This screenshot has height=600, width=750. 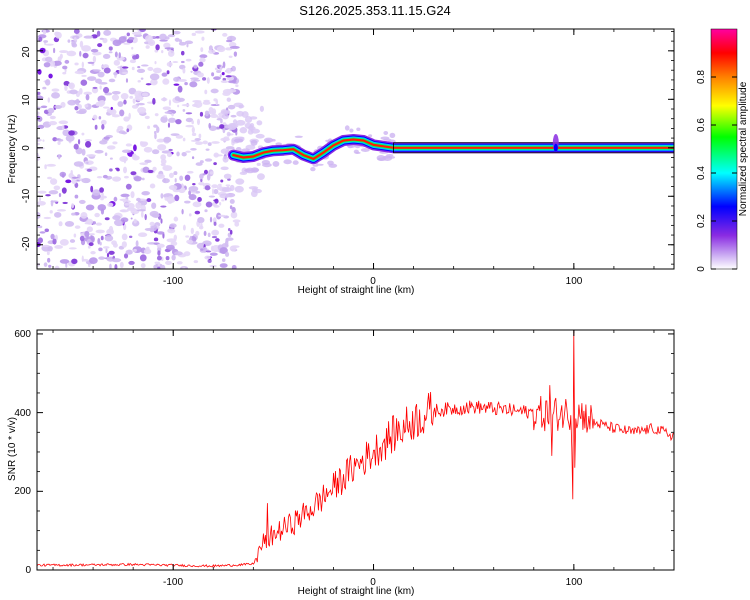 What do you see at coordinates (743, 148) in the screenshot?
I see `colorbar-label: Normalized spectral amplitude` at bounding box center [743, 148].